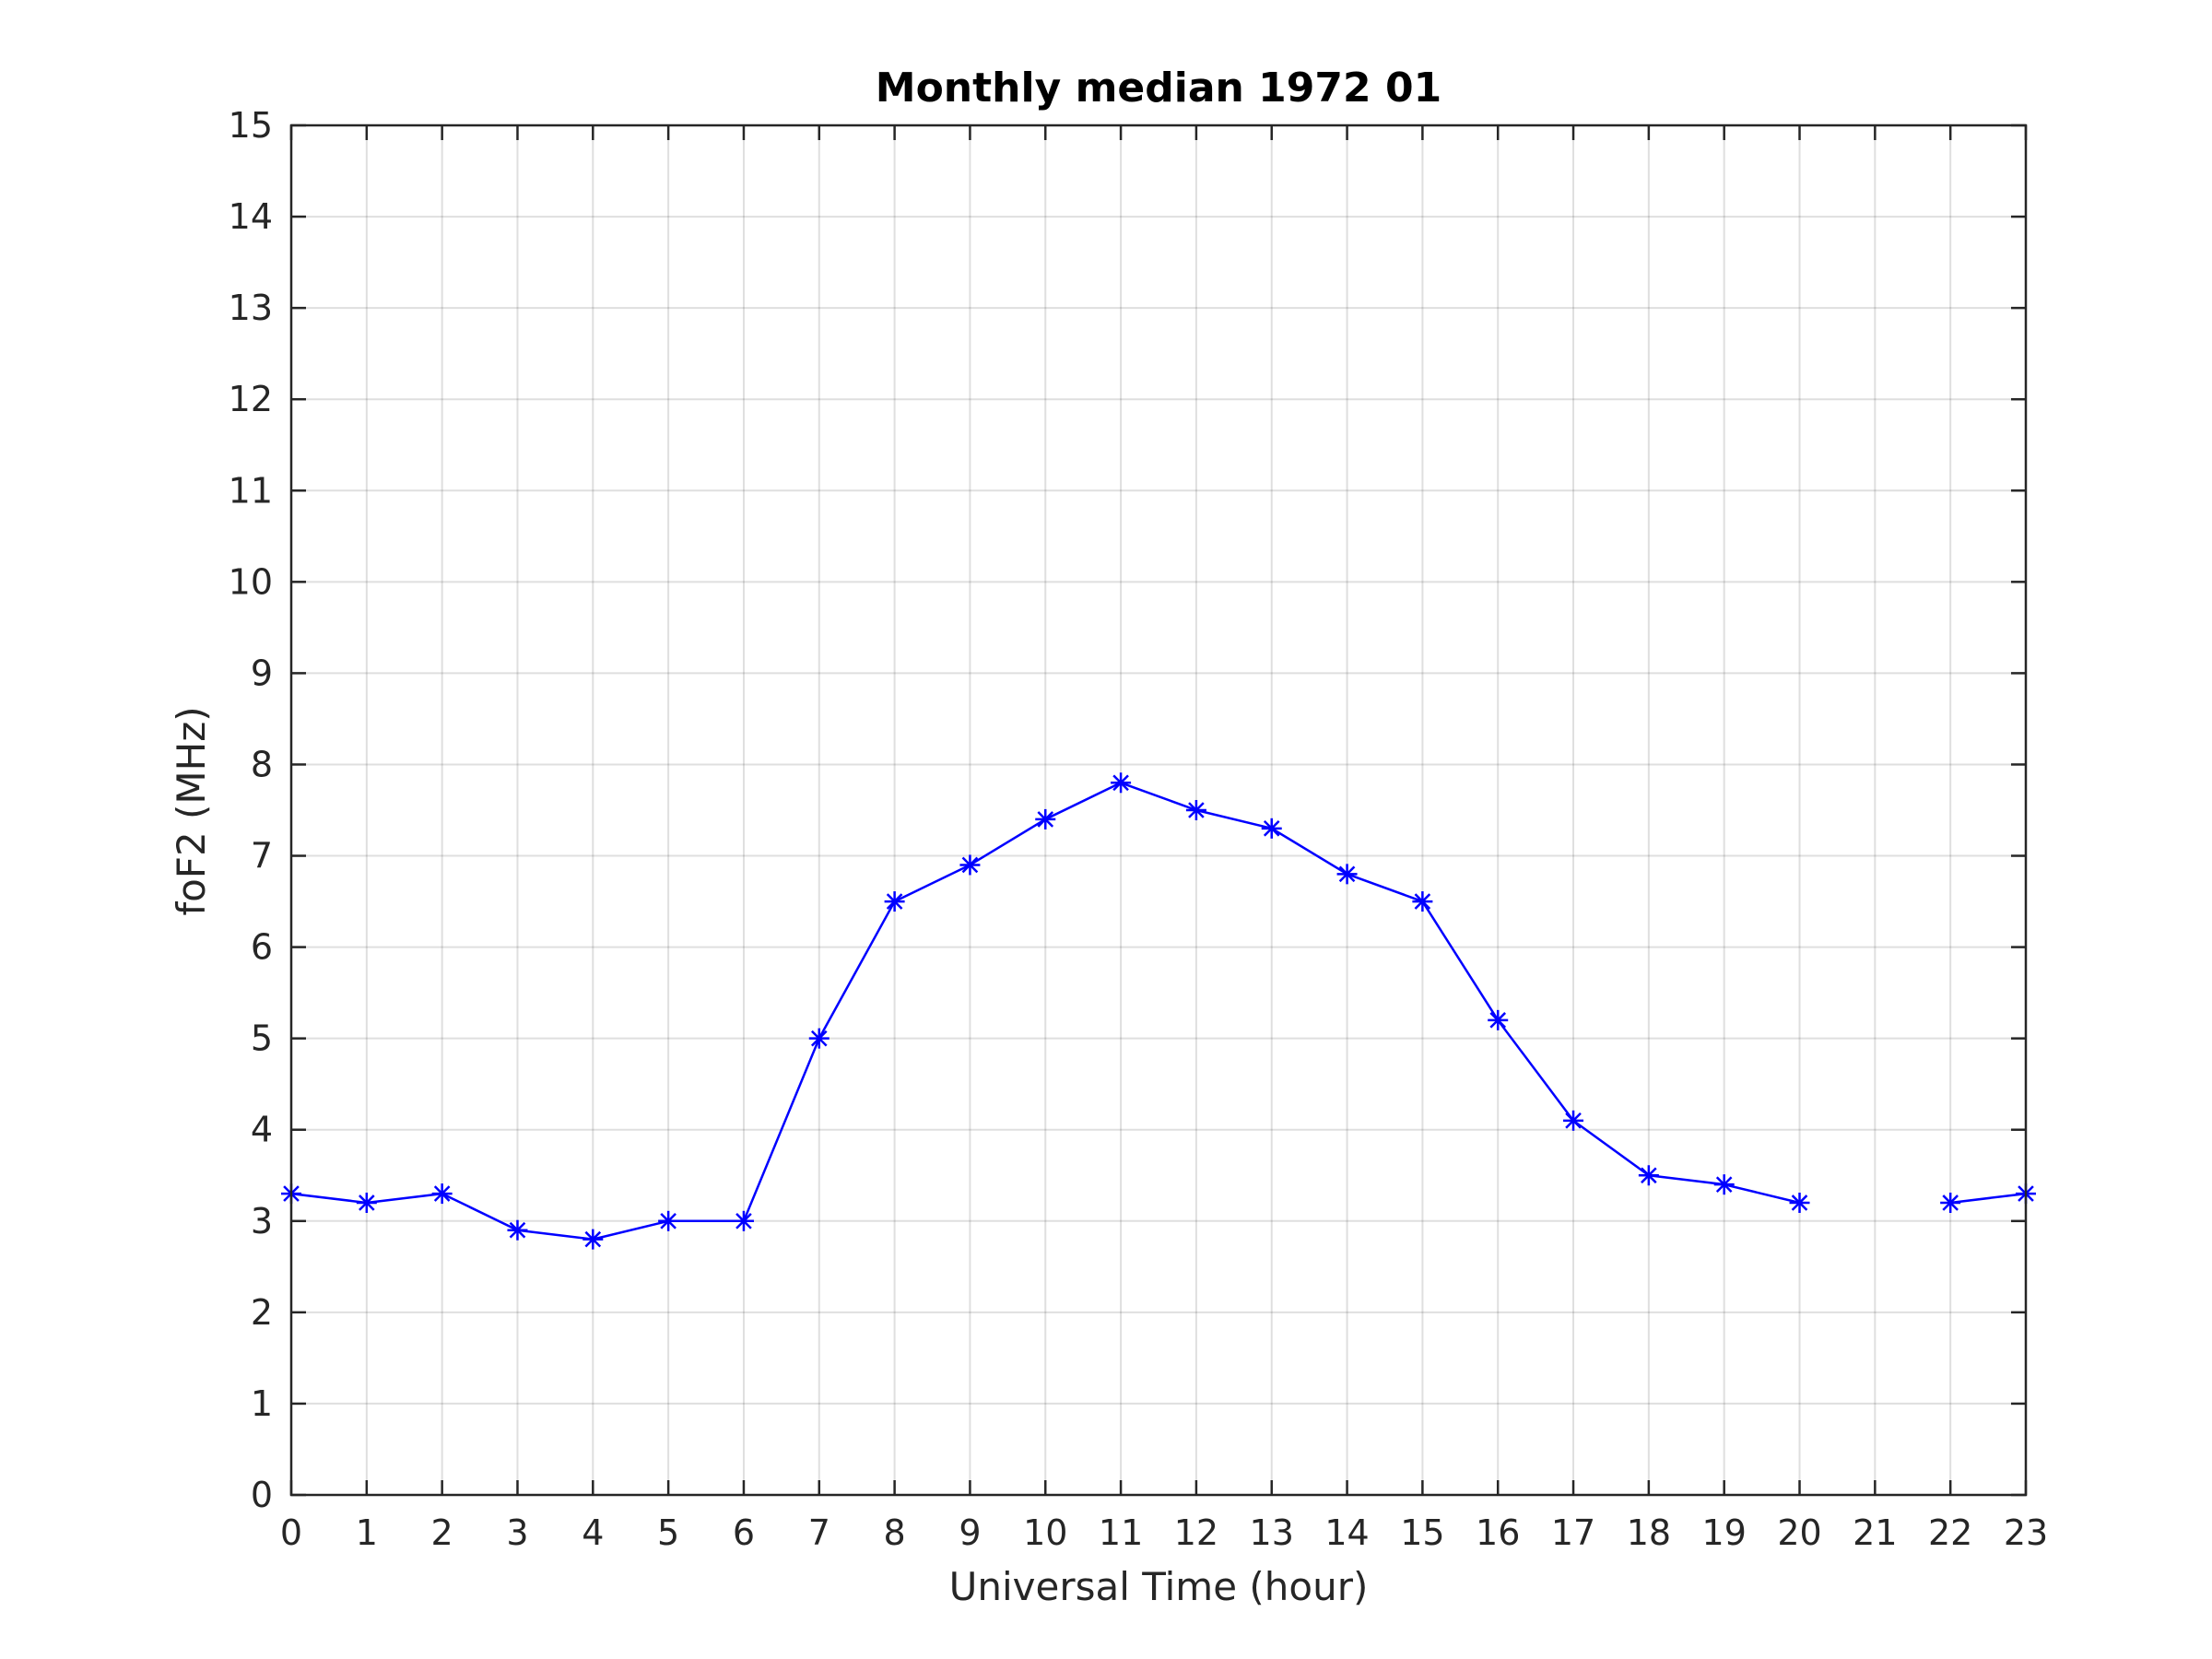 This screenshot has height=1659, width=2212. Describe the element at coordinates (442, 1532) in the screenshot. I see `x-tick-label: 2` at that location.